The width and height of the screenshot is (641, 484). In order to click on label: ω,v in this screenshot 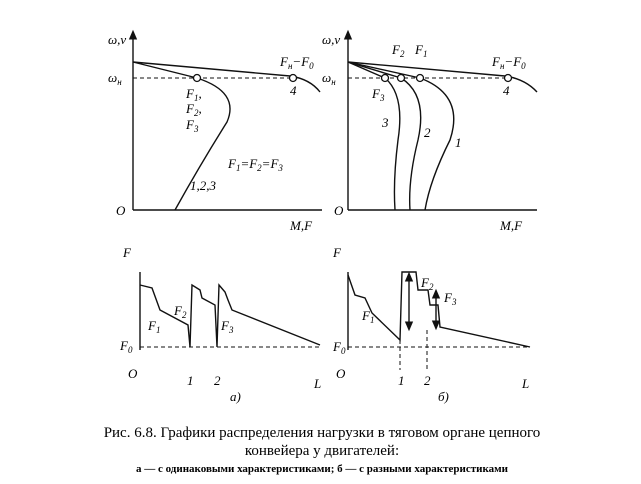, I will do `click(117, 39)`.